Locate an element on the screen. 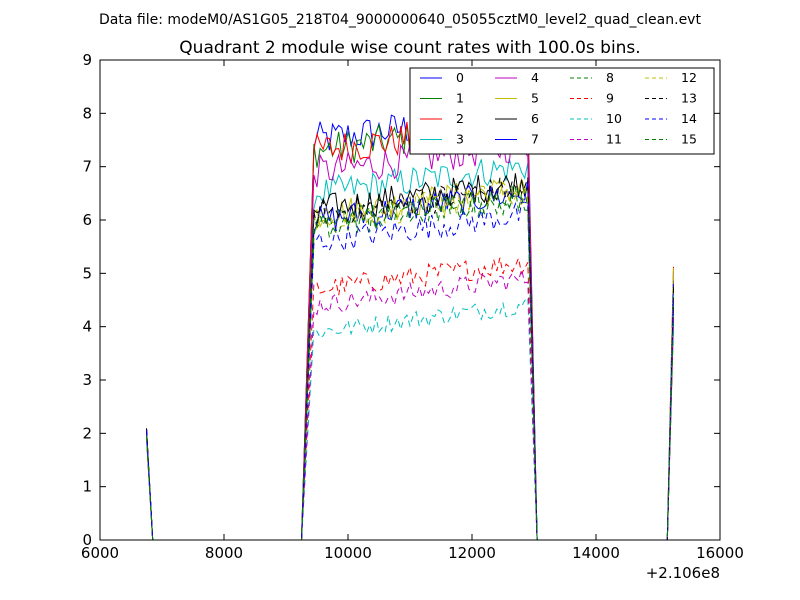  x-tick-label: 12000 is located at coordinates (472, 553).